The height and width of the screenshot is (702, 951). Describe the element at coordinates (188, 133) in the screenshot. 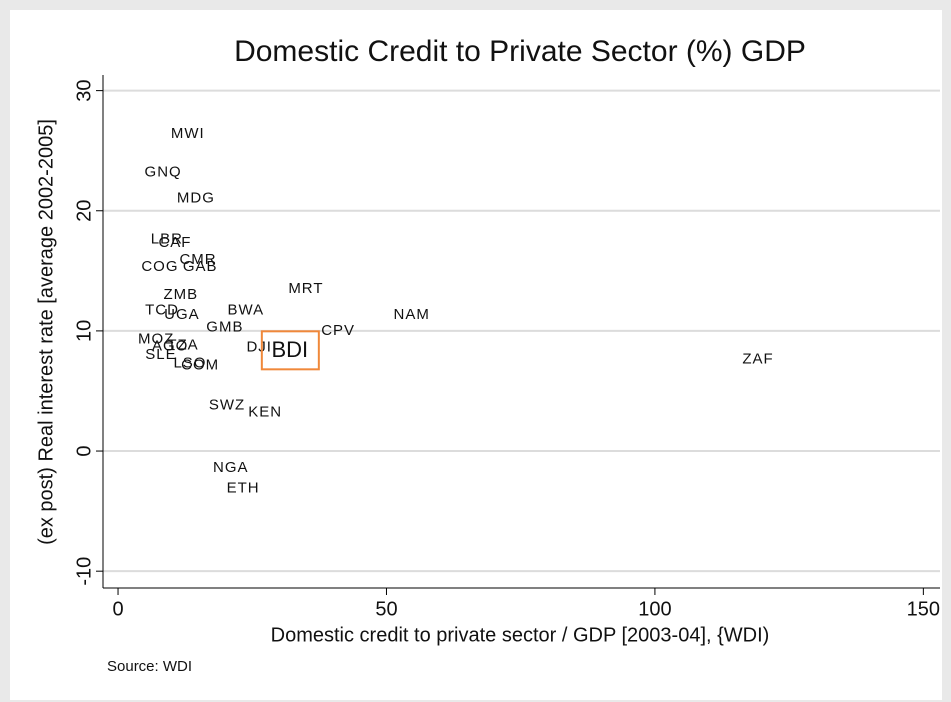

I see `point-label: MWI` at that location.